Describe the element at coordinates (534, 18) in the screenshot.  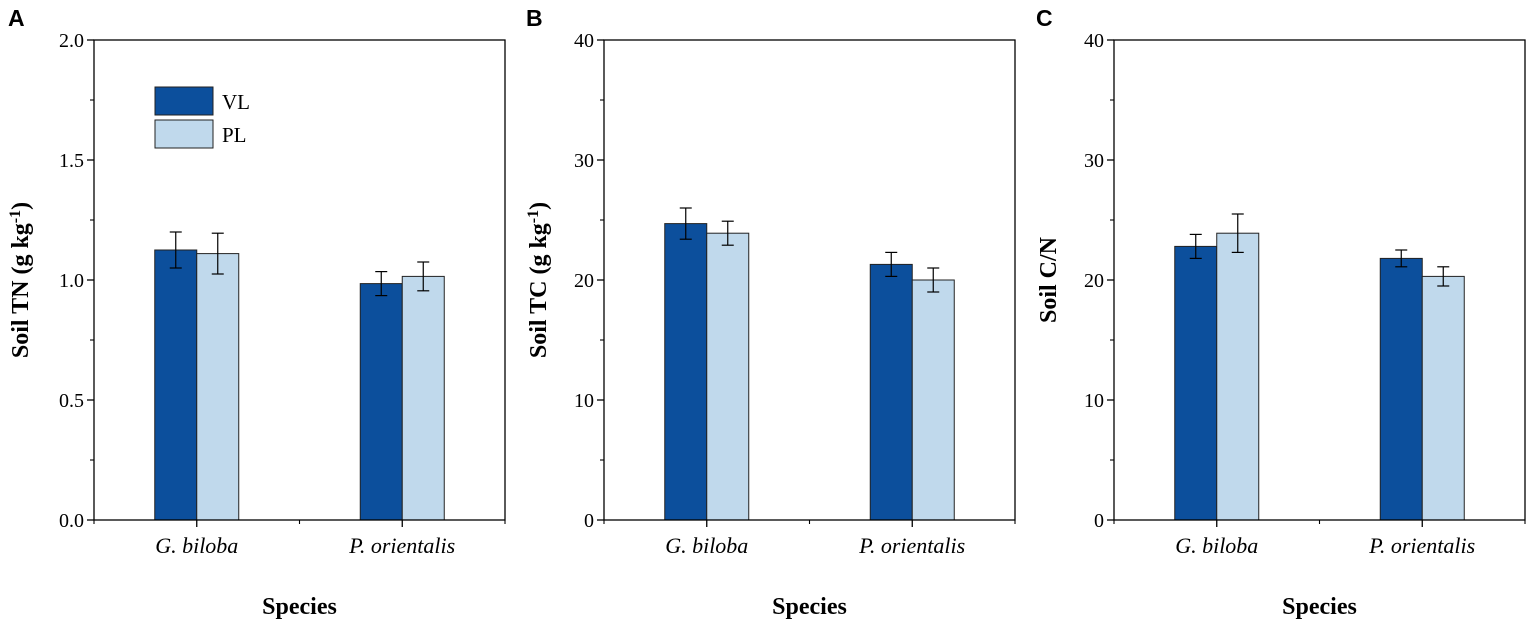
I see `panel-letter: B` at that location.